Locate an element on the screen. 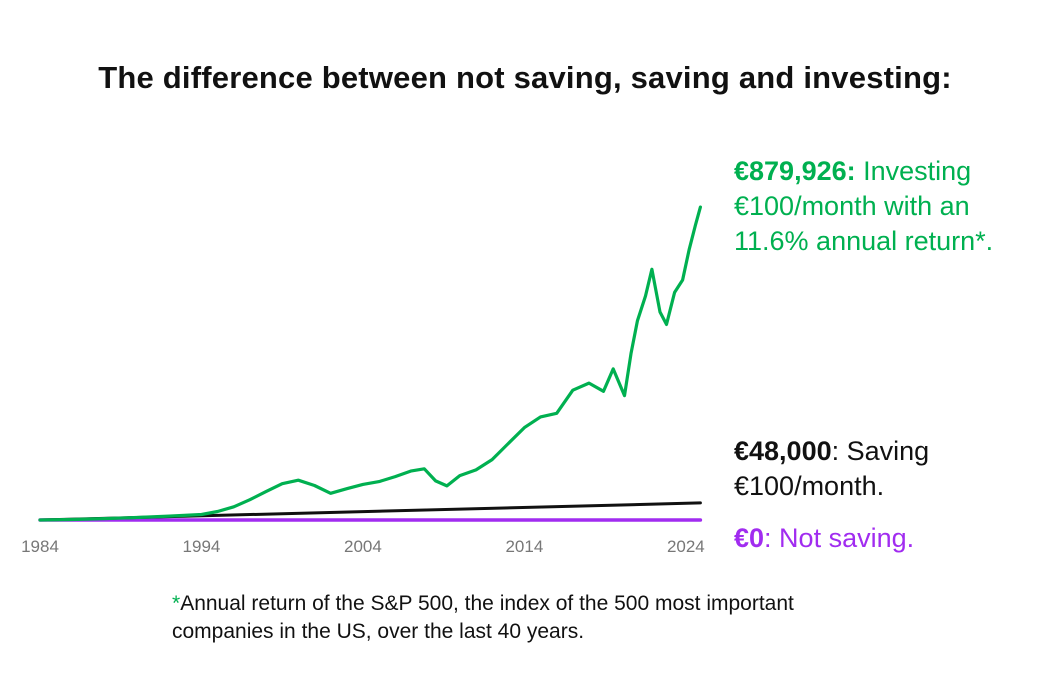  x-tick-2024: 2024 is located at coordinates (686, 546).